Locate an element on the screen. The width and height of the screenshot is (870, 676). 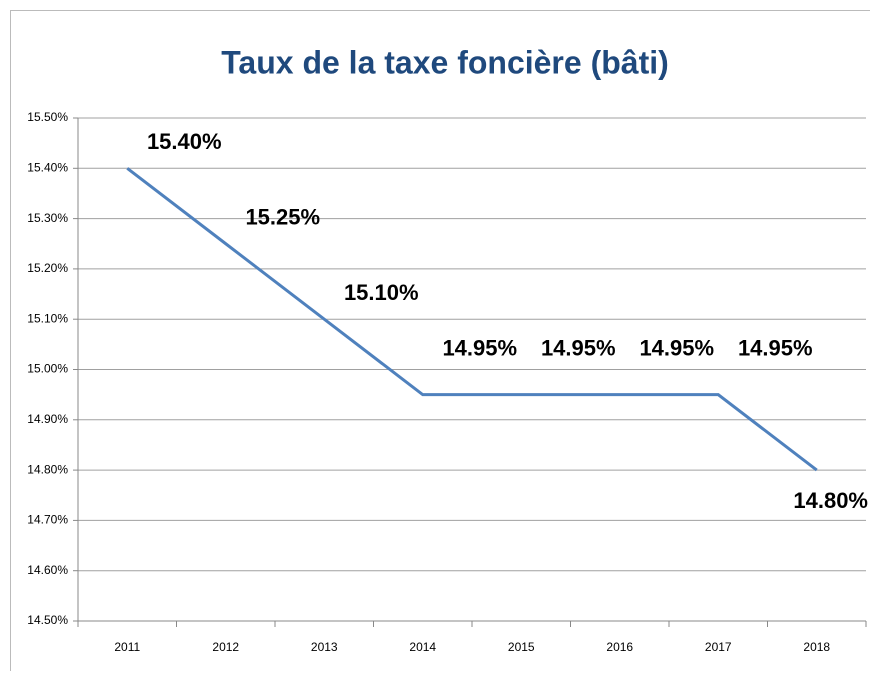
y-tick-label: 15.10% is located at coordinates (47, 318).